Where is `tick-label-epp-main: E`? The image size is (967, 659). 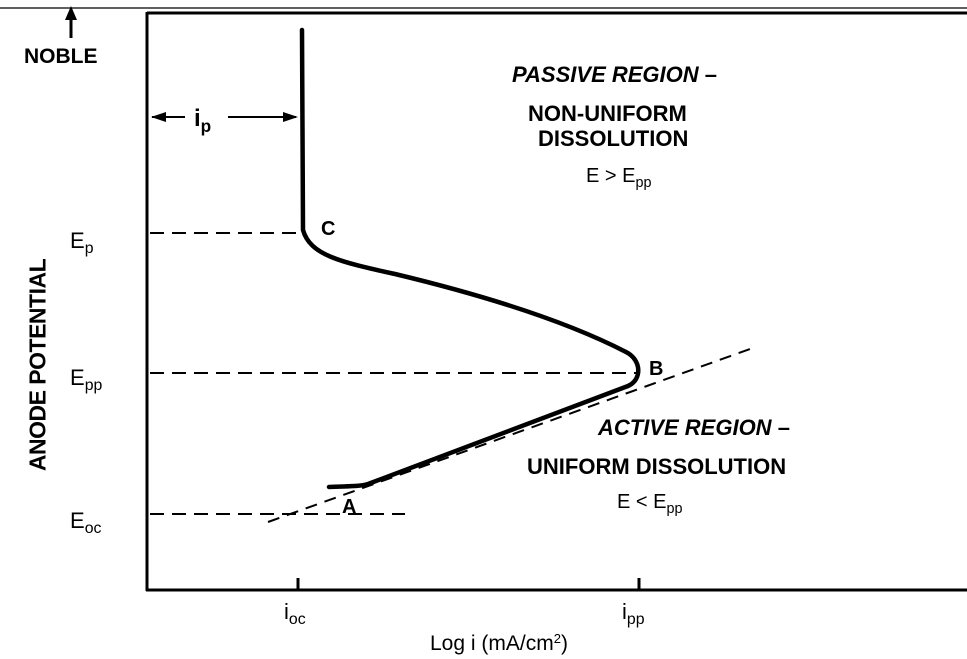 tick-label-epp-main: E is located at coordinates (77, 377).